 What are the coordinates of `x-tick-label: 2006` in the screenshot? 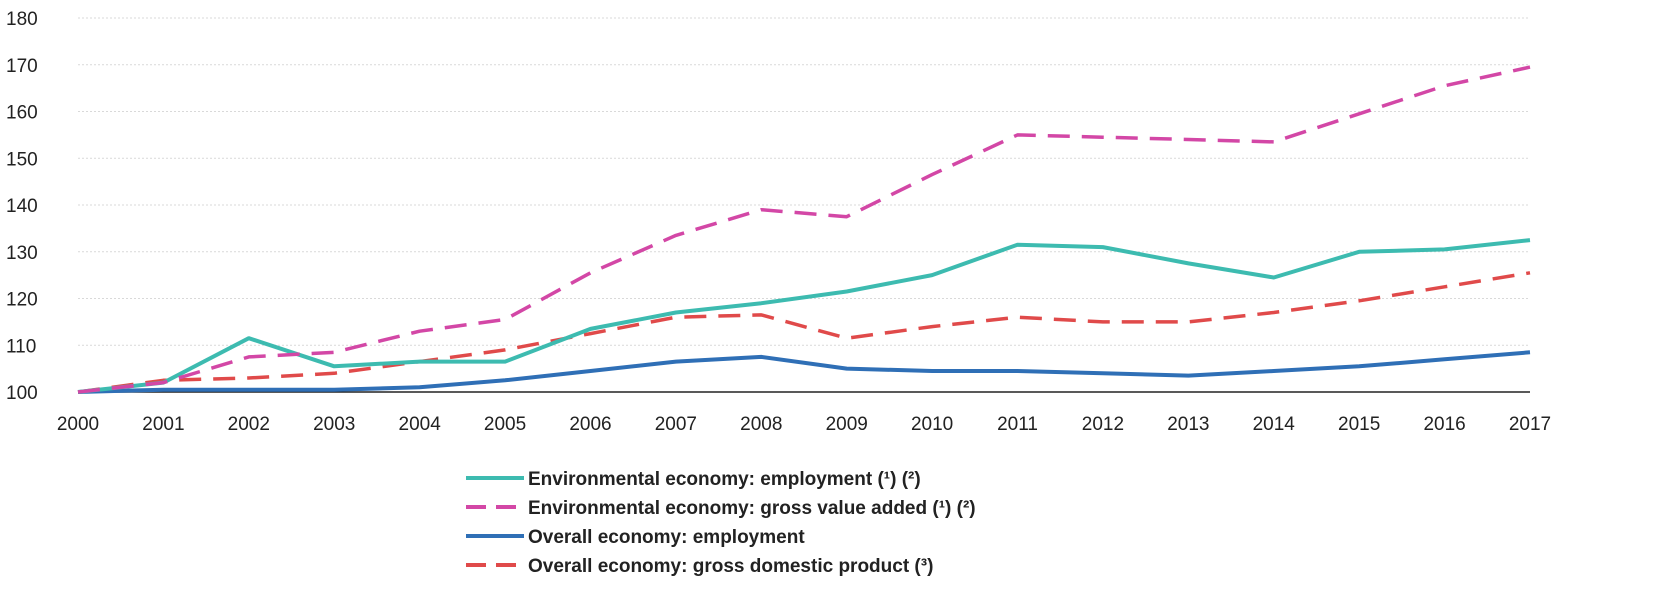 It's located at (590, 424).